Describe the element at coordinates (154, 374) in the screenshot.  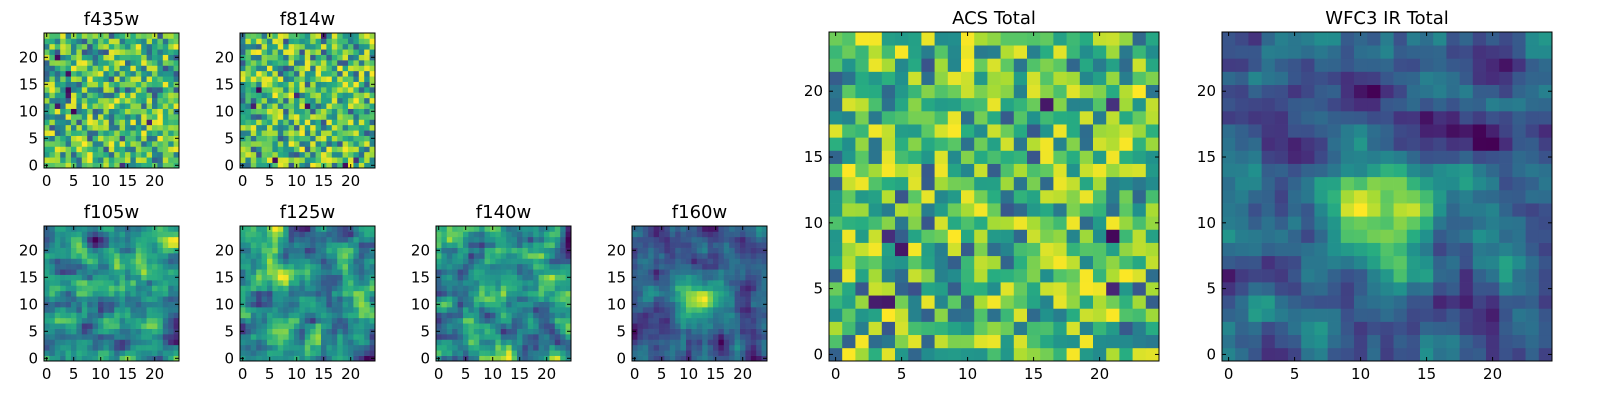
I see `x-tick-label: 20` at that location.